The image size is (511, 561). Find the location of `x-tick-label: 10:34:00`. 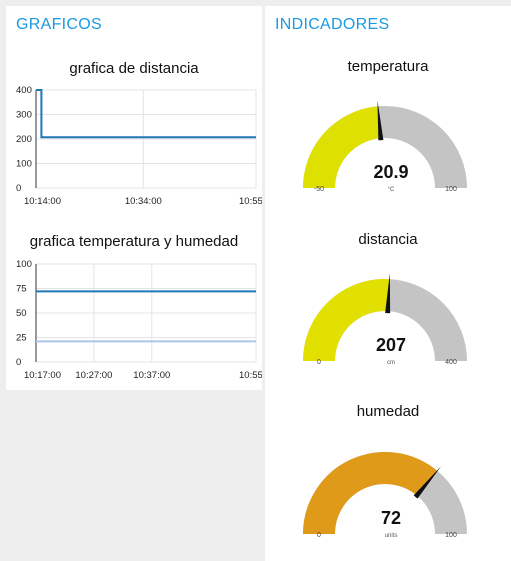

x-tick-label: 10:34:00 is located at coordinates (143, 201).